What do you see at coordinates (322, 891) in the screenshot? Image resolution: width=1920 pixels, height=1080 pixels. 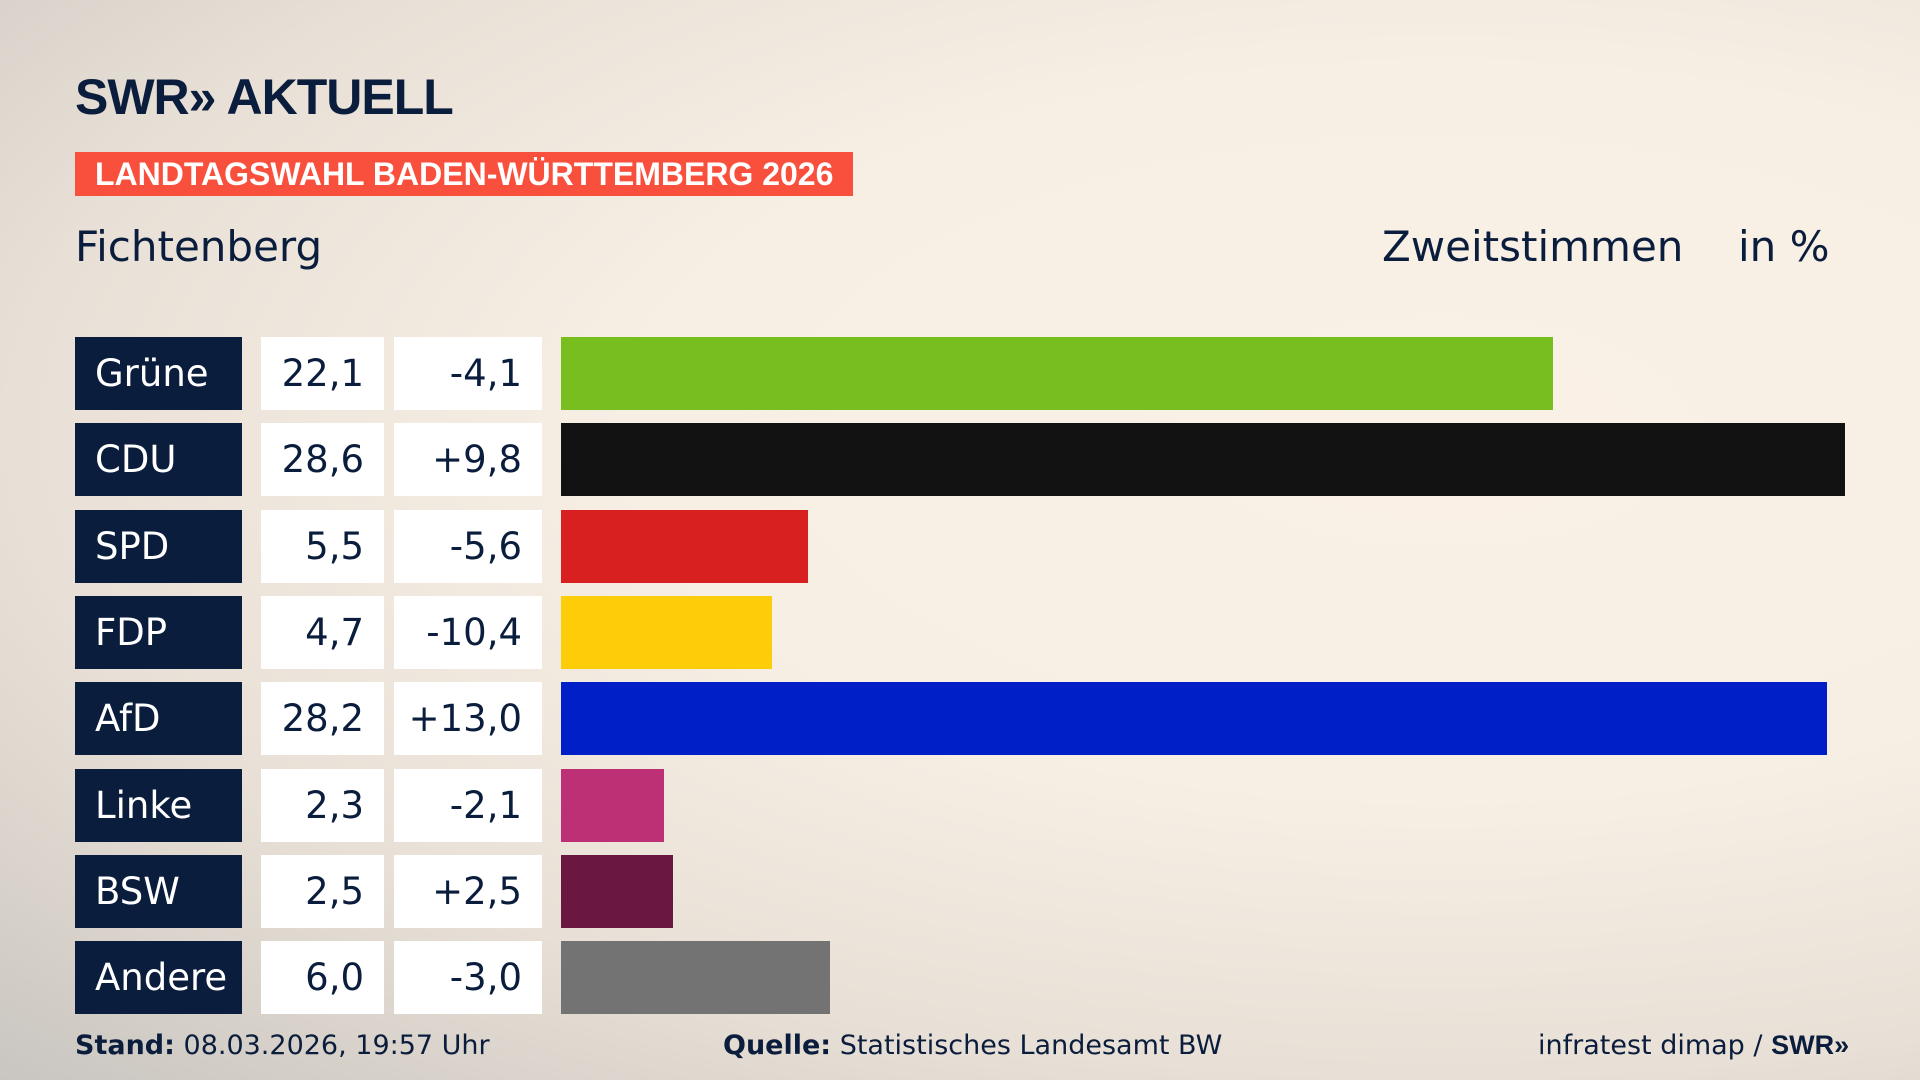 I see `value-label: 2,5` at bounding box center [322, 891].